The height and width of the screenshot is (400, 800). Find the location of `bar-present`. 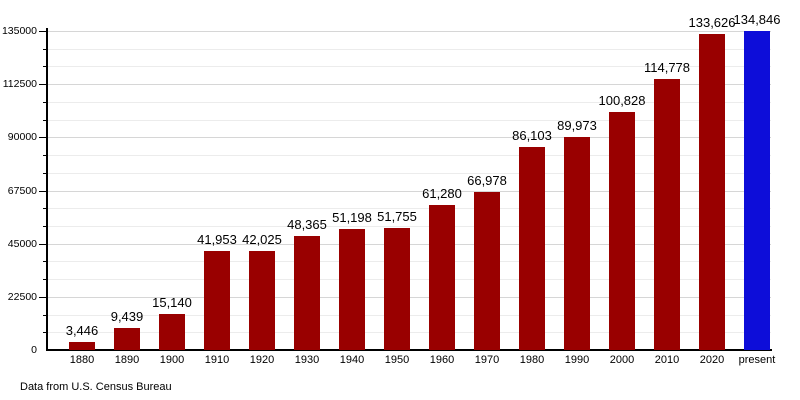

bar-present is located at coordinates (757, 190).